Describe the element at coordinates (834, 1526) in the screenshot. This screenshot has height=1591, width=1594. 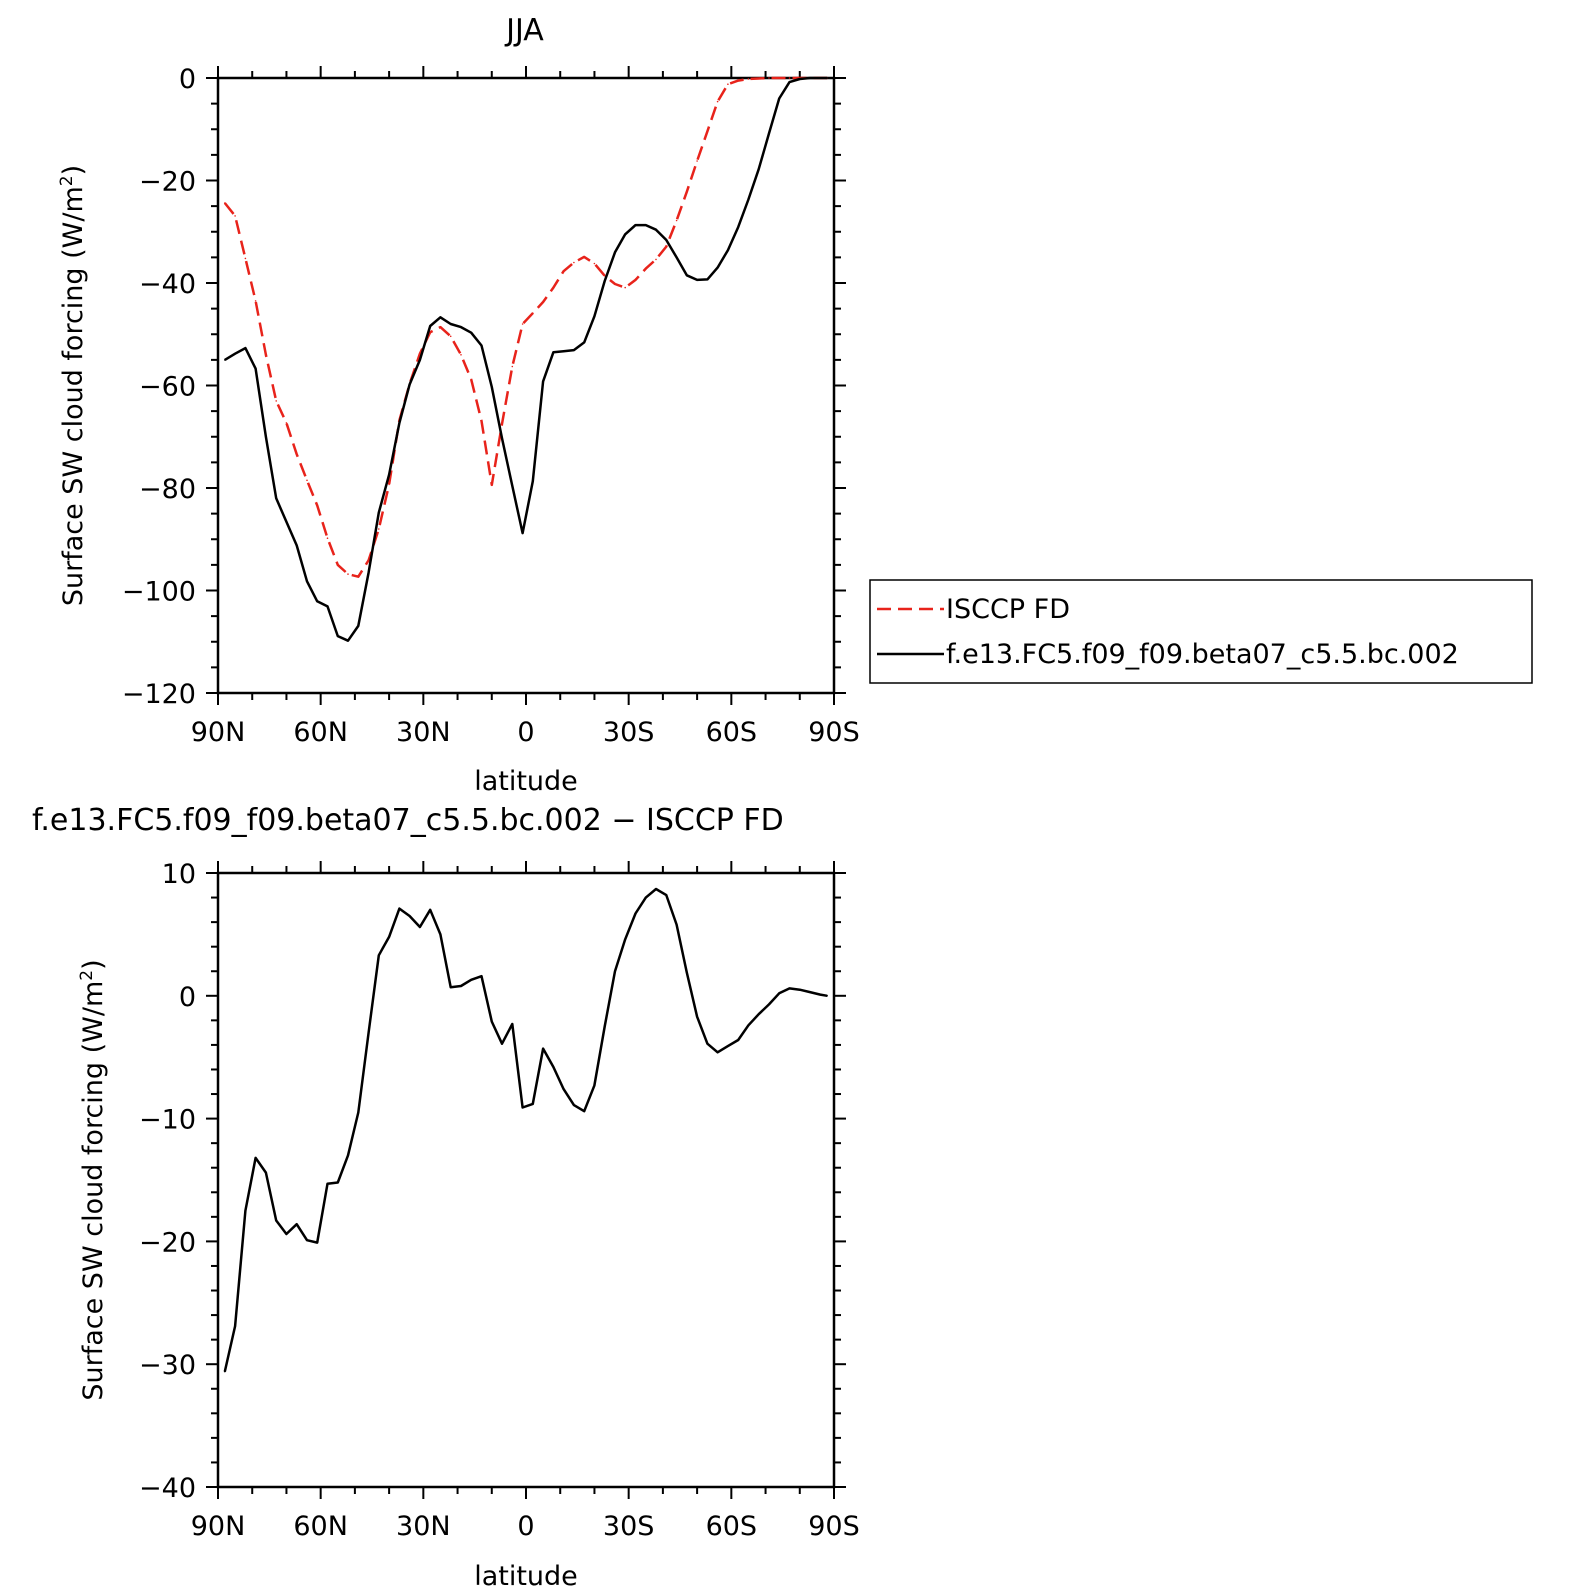
I see `x-tick-label: 90S` at that location.